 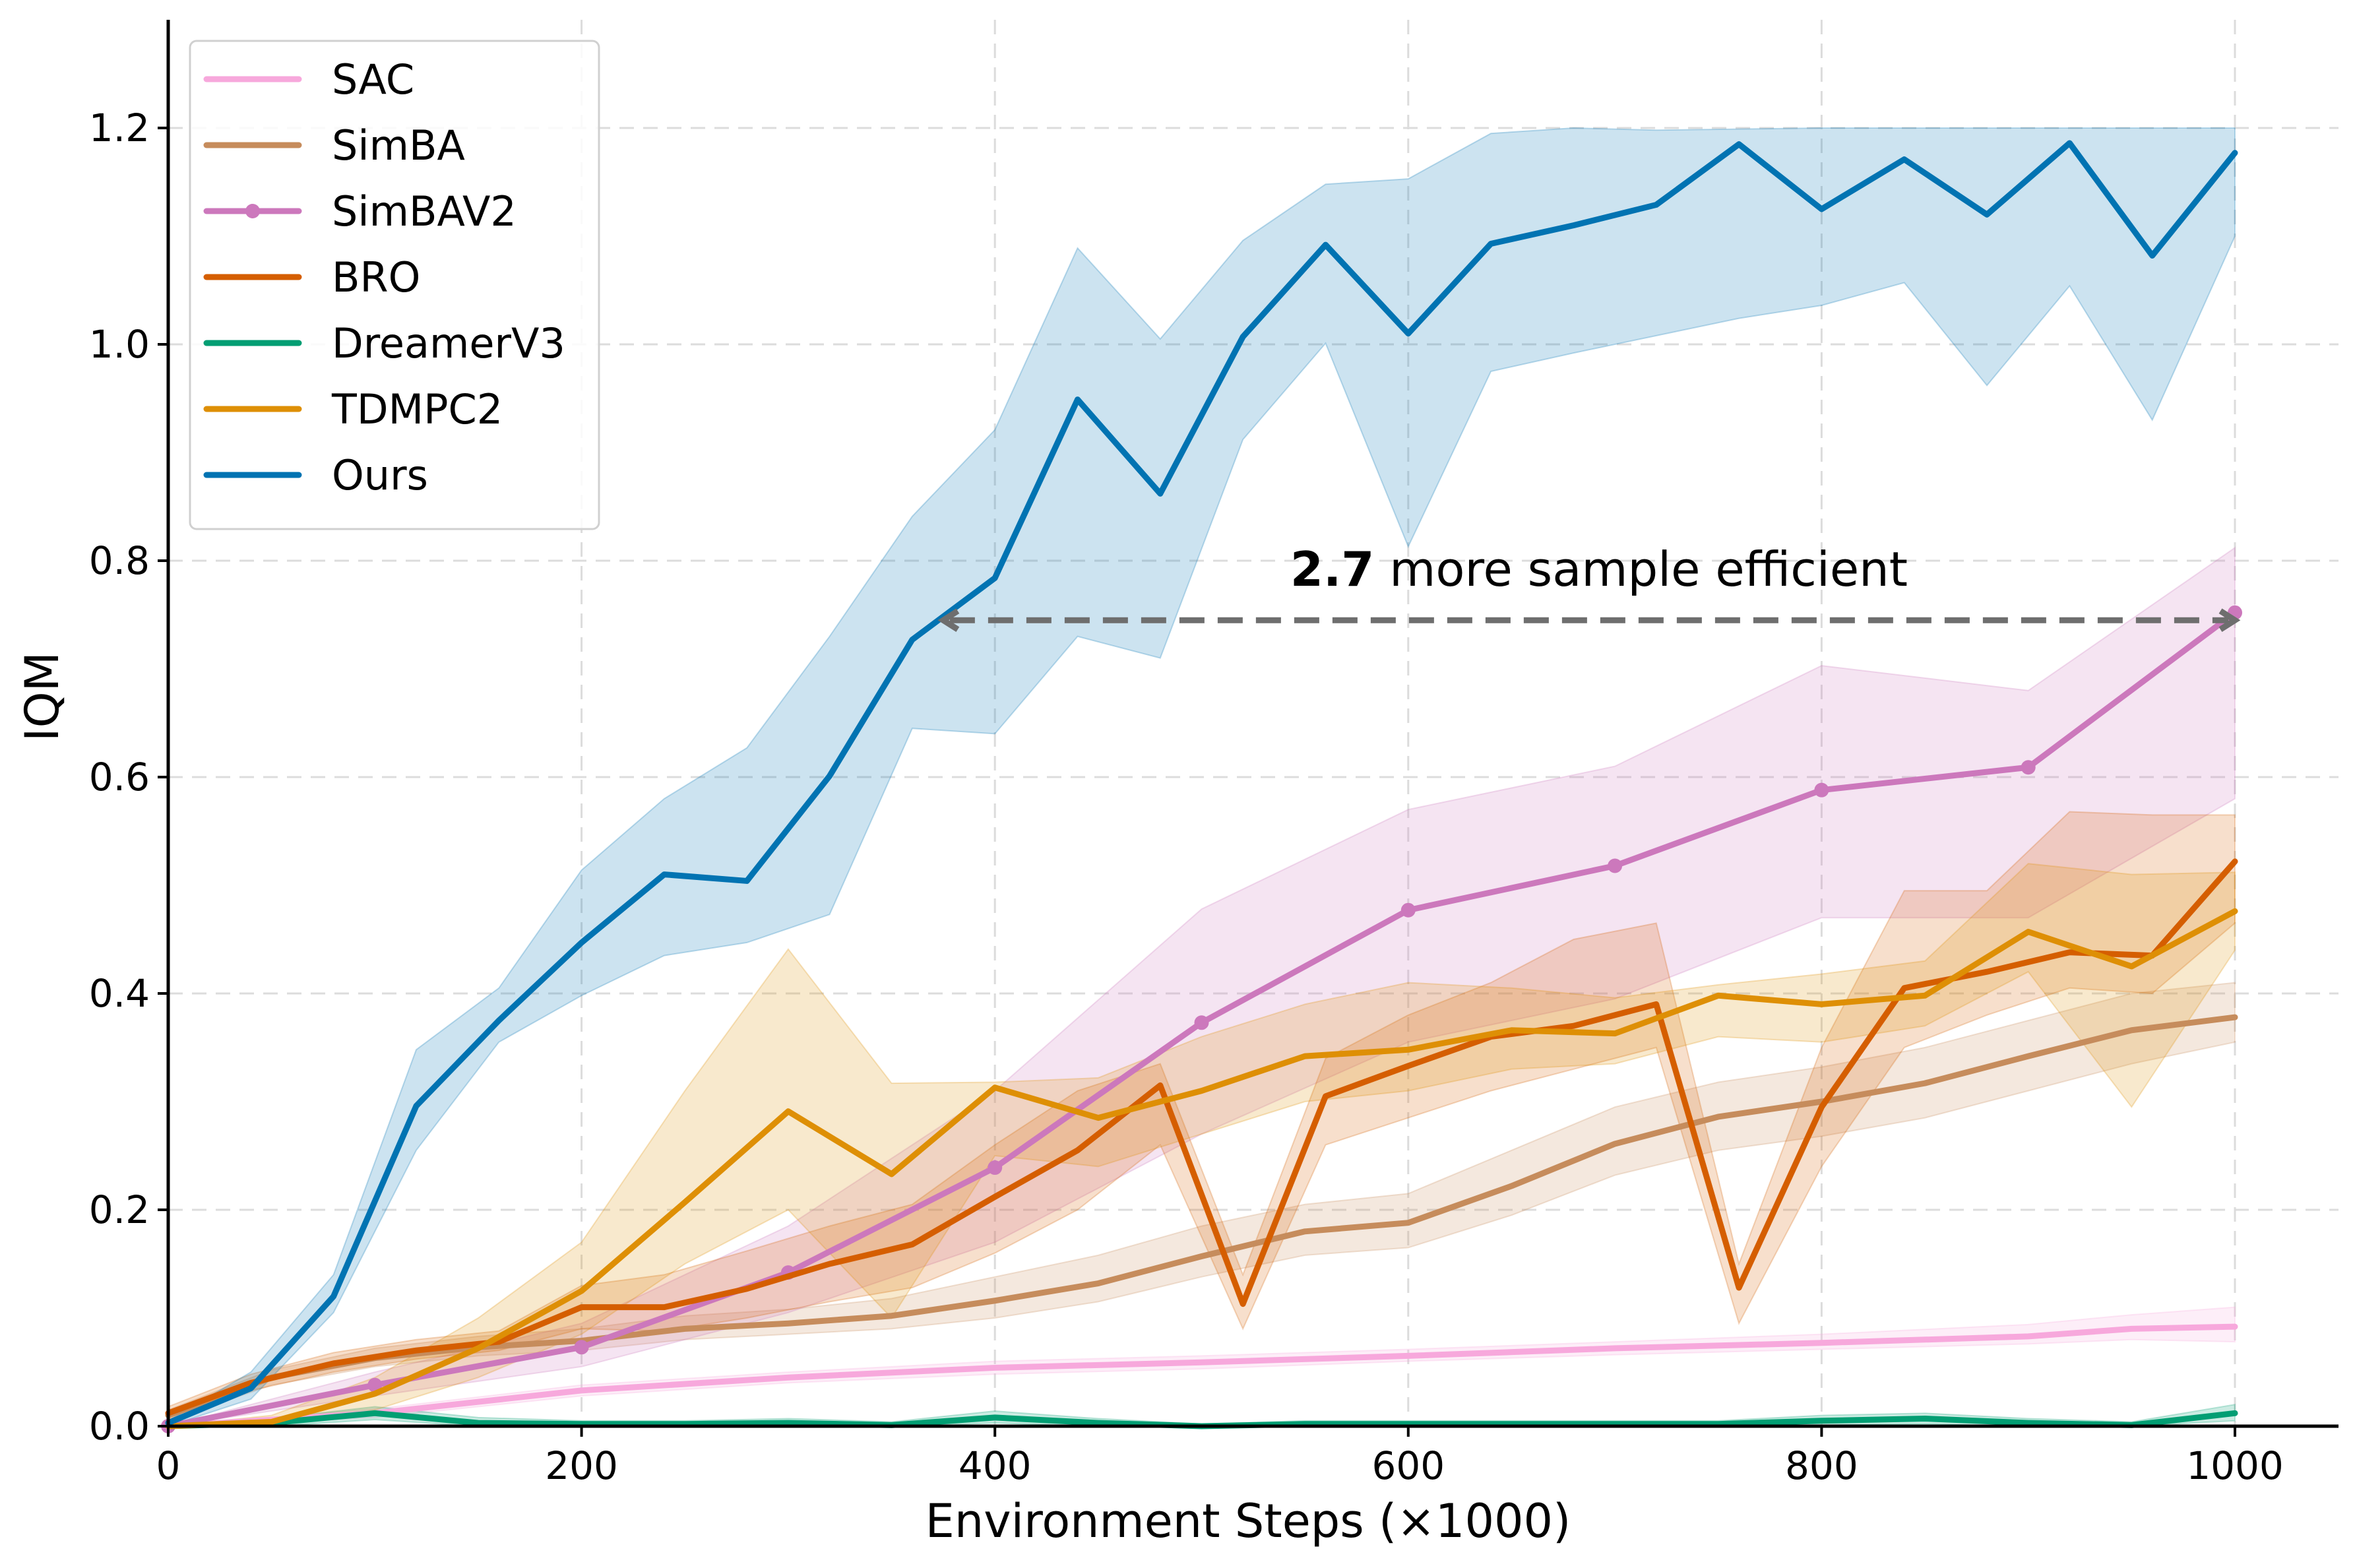 I want to click on legend-marker-simbav2, so click(x=253, y=211).